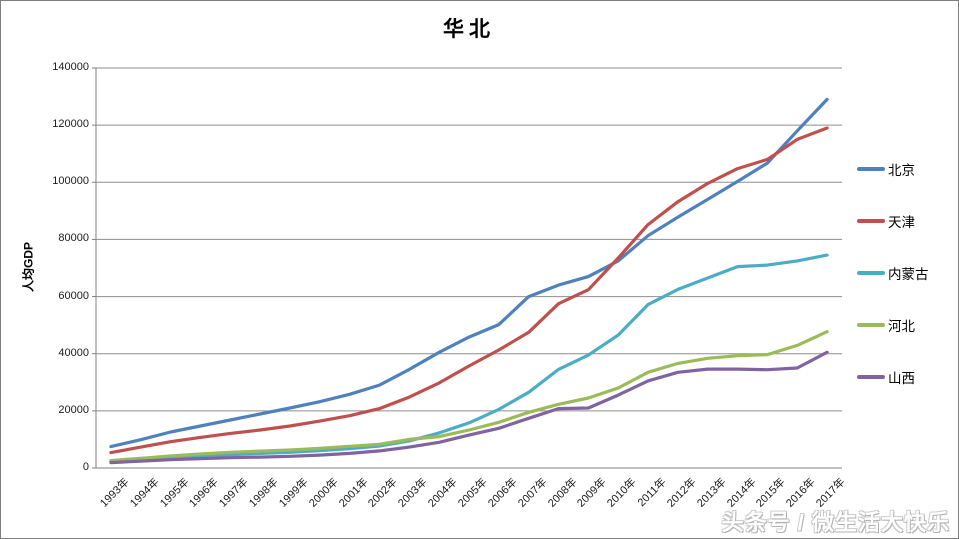  I want to click on y-tick-label: 20000, so click(73, 409).